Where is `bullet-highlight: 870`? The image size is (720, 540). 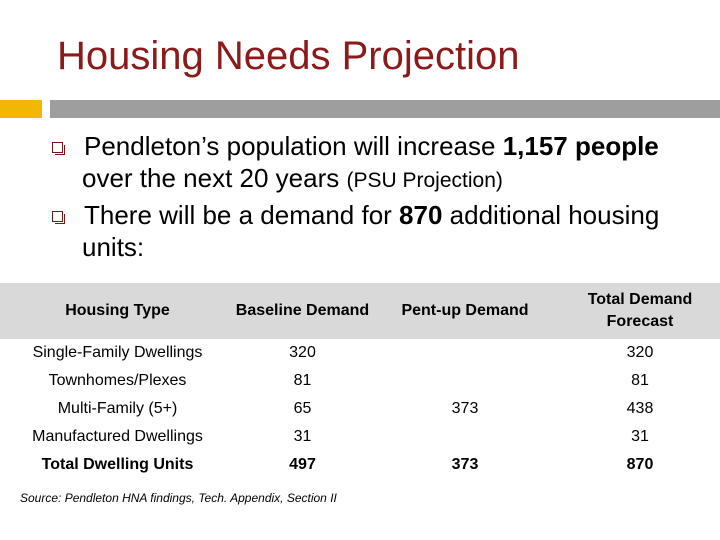 bullet-highlight: 870 is located at coordinates (421, 215).